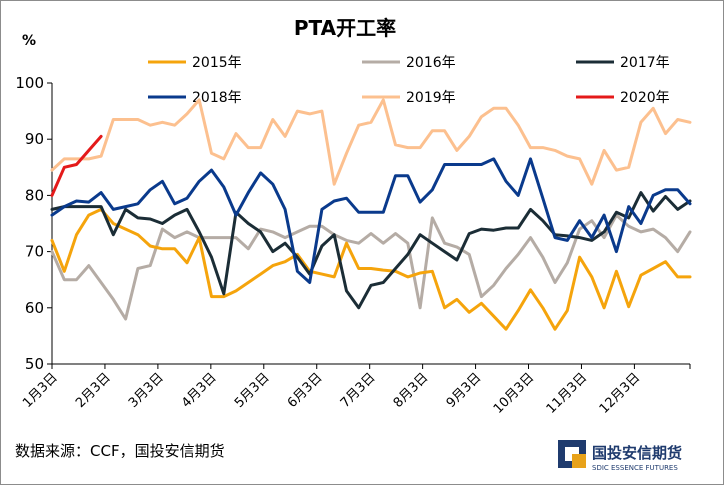 The width and height of the screenshot is (724, 485). Describe the element at coordinates (620, 393) in the screenshot. I see `x-tick-label: 12月3日` at that location.